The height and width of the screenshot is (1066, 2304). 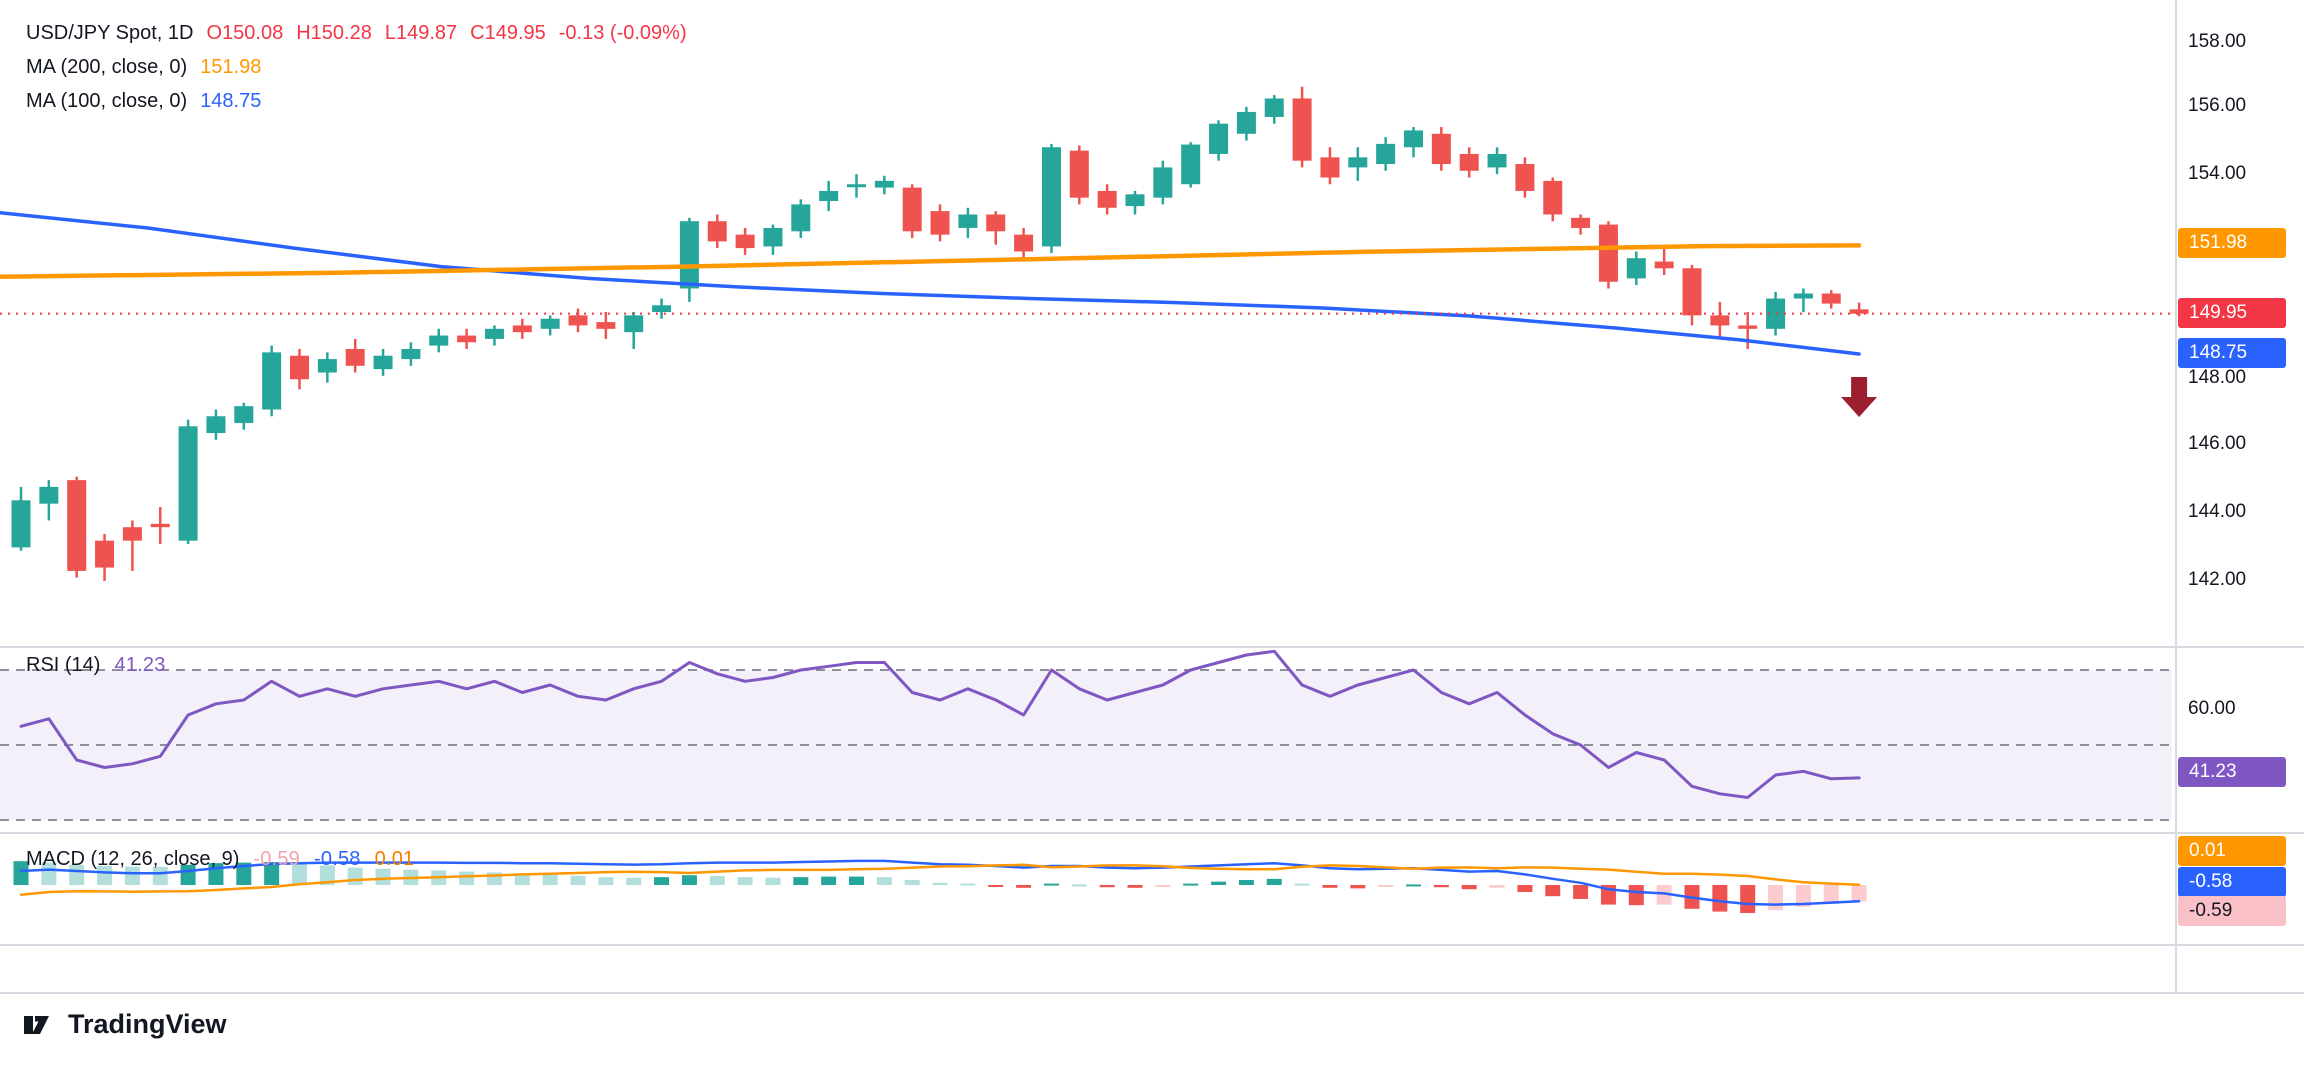 I want to click on time-axis: Oct81522Nov81522Dec712, so click(x=1152, y=969).